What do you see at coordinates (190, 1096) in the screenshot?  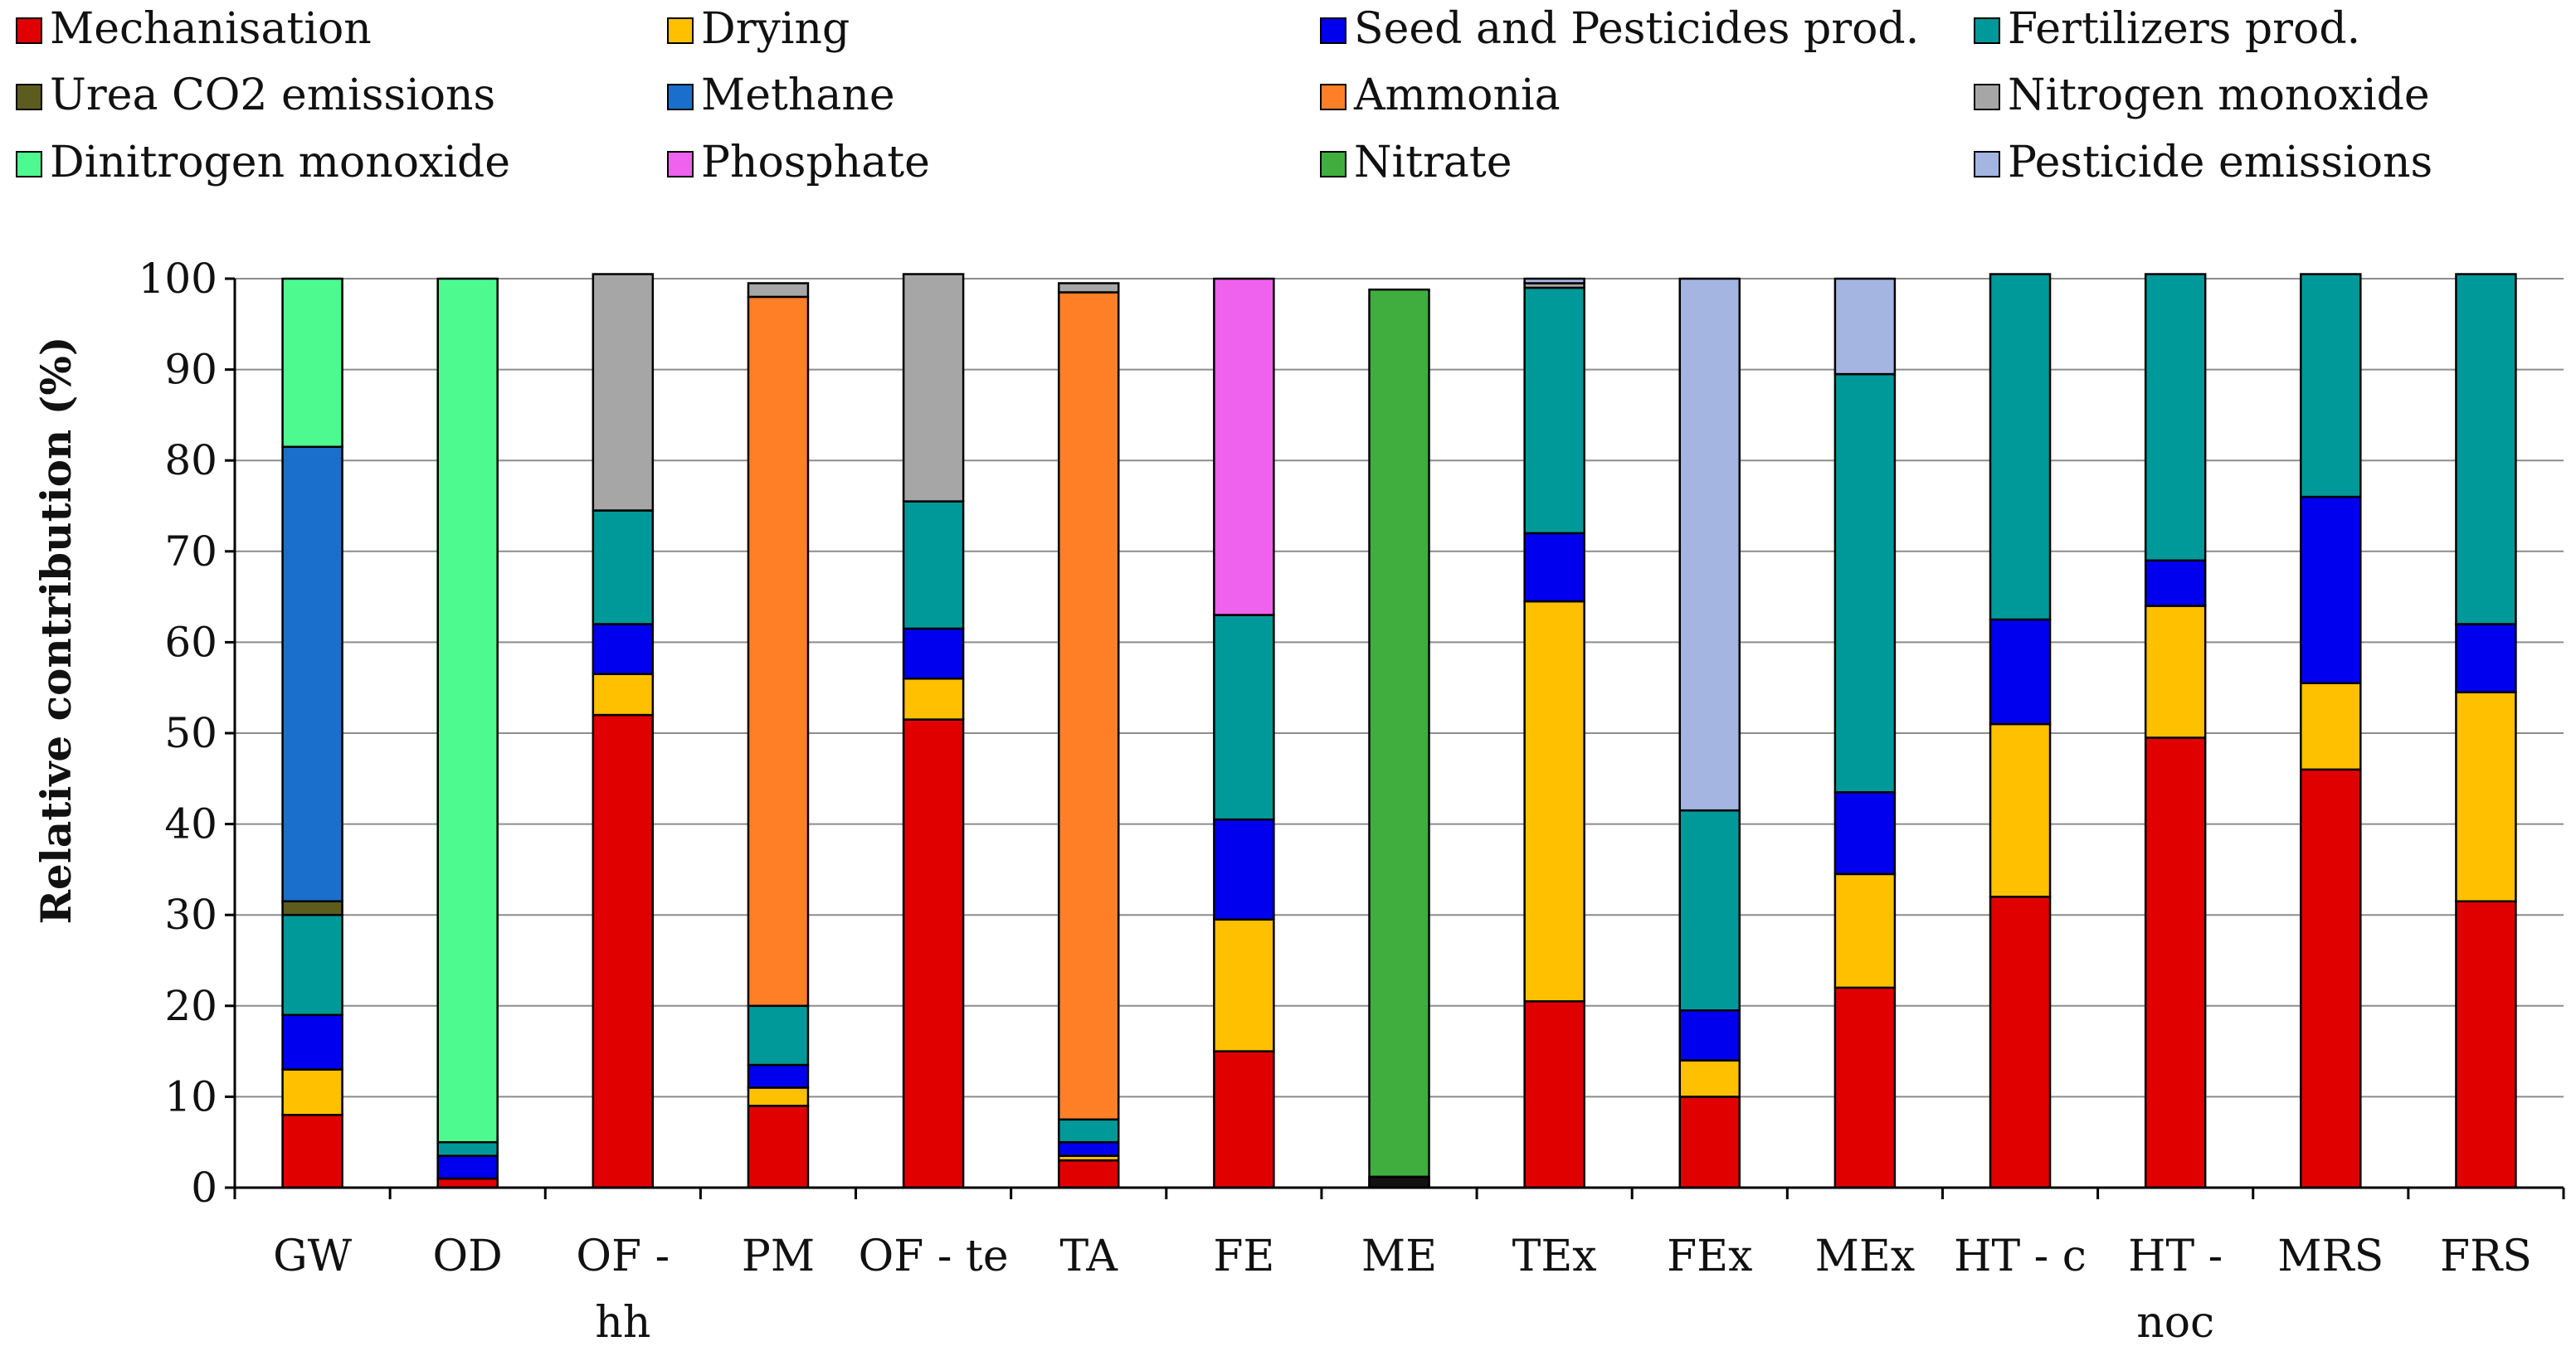 I see `y-tick-label-10: 10` at bounding box center [190, 1096].